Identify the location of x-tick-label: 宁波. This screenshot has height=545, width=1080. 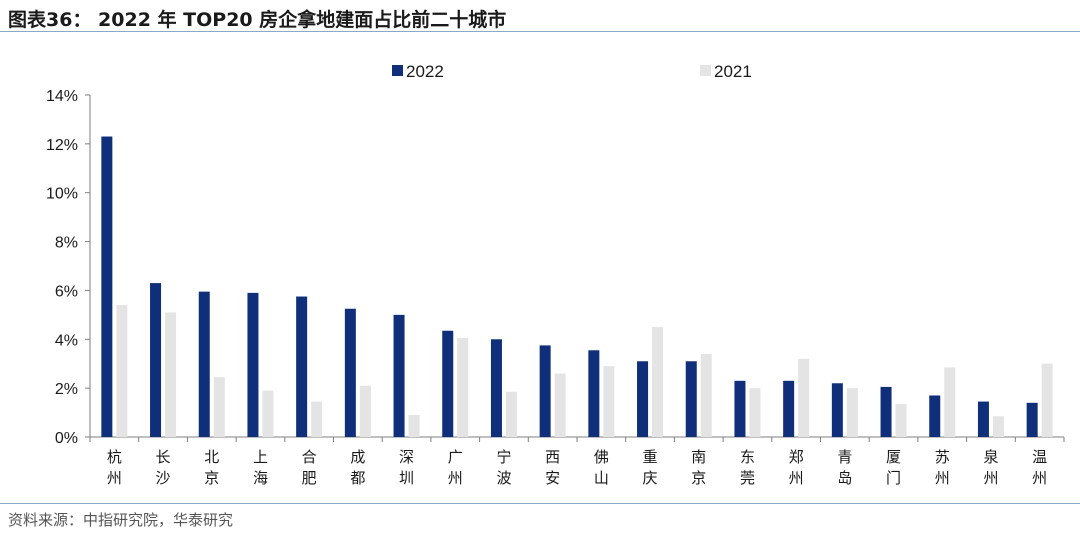
(503, 467).